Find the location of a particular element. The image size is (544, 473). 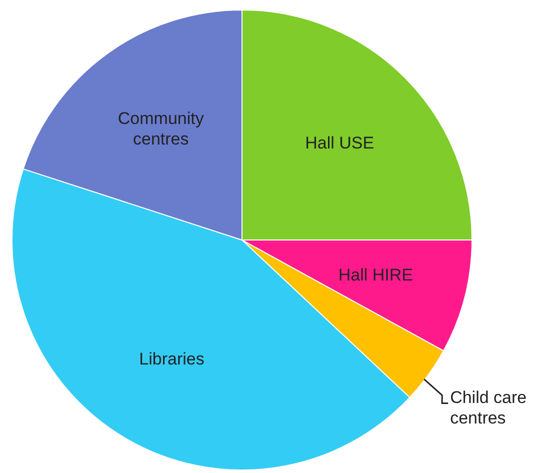

slice-label: Hall USE is located at coordinates (339, 142).